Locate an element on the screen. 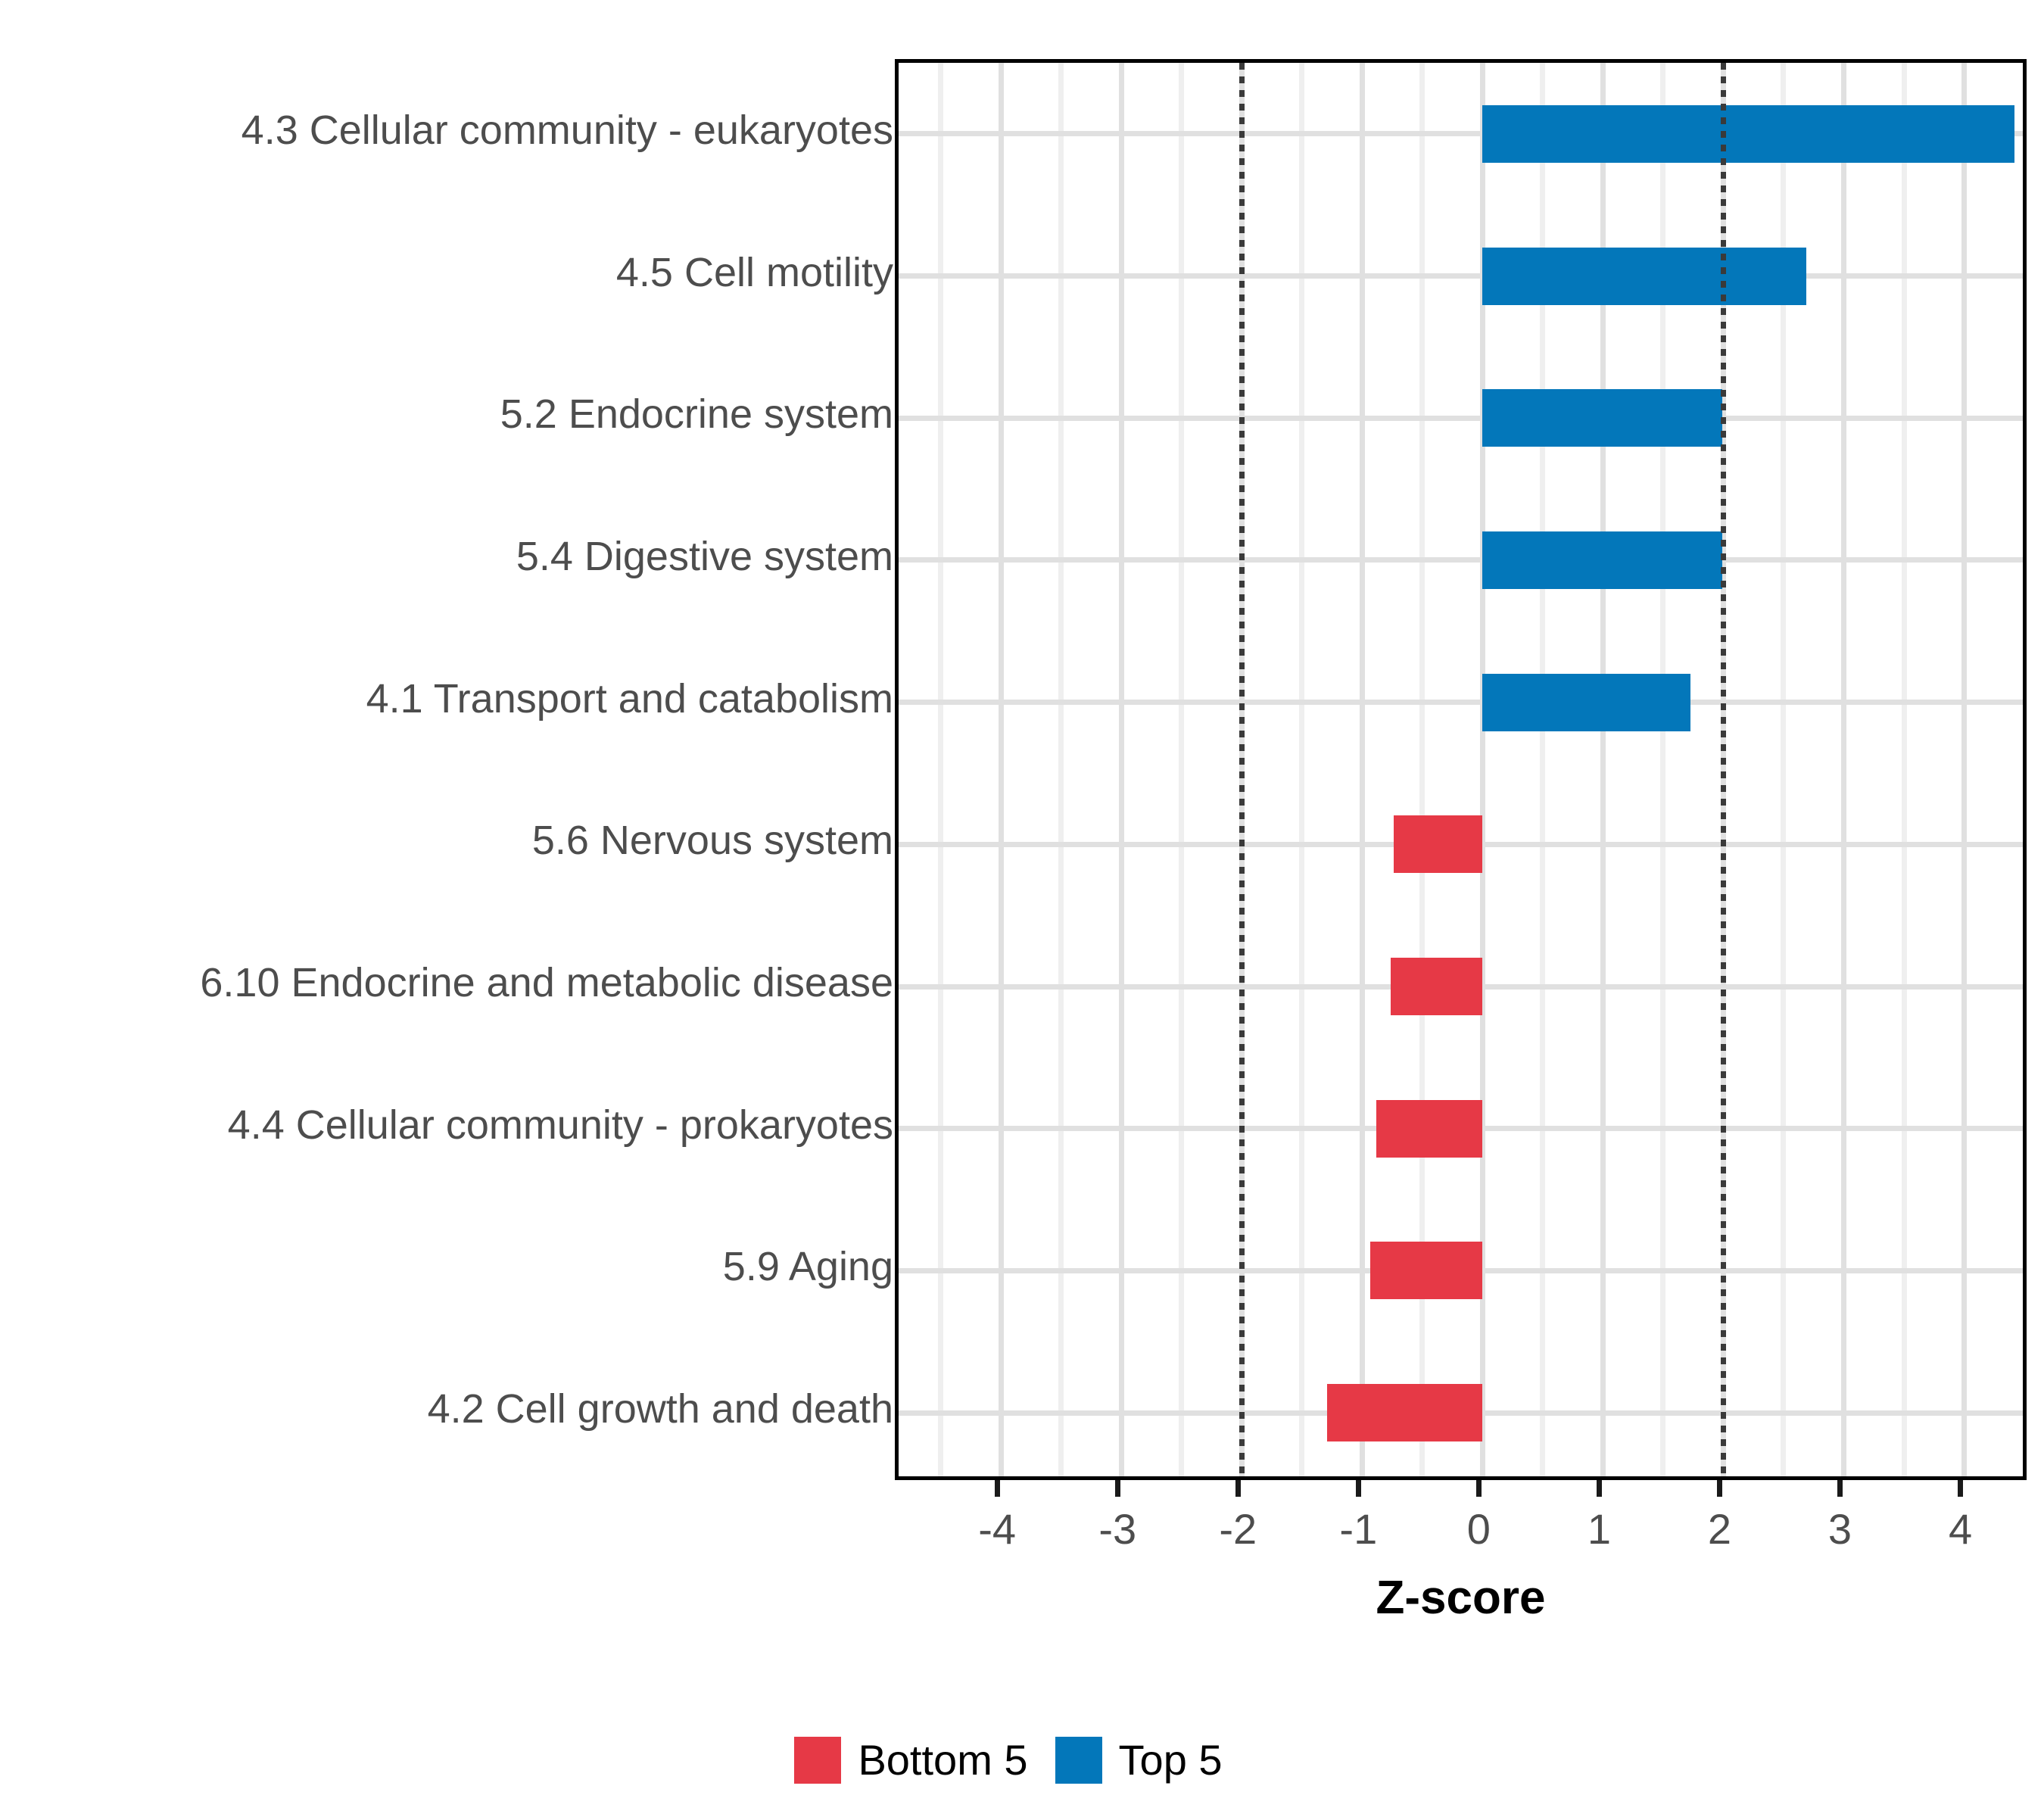  y-axis-category-label: 5.2 Endocrine system is located at coordinates (696, 414).